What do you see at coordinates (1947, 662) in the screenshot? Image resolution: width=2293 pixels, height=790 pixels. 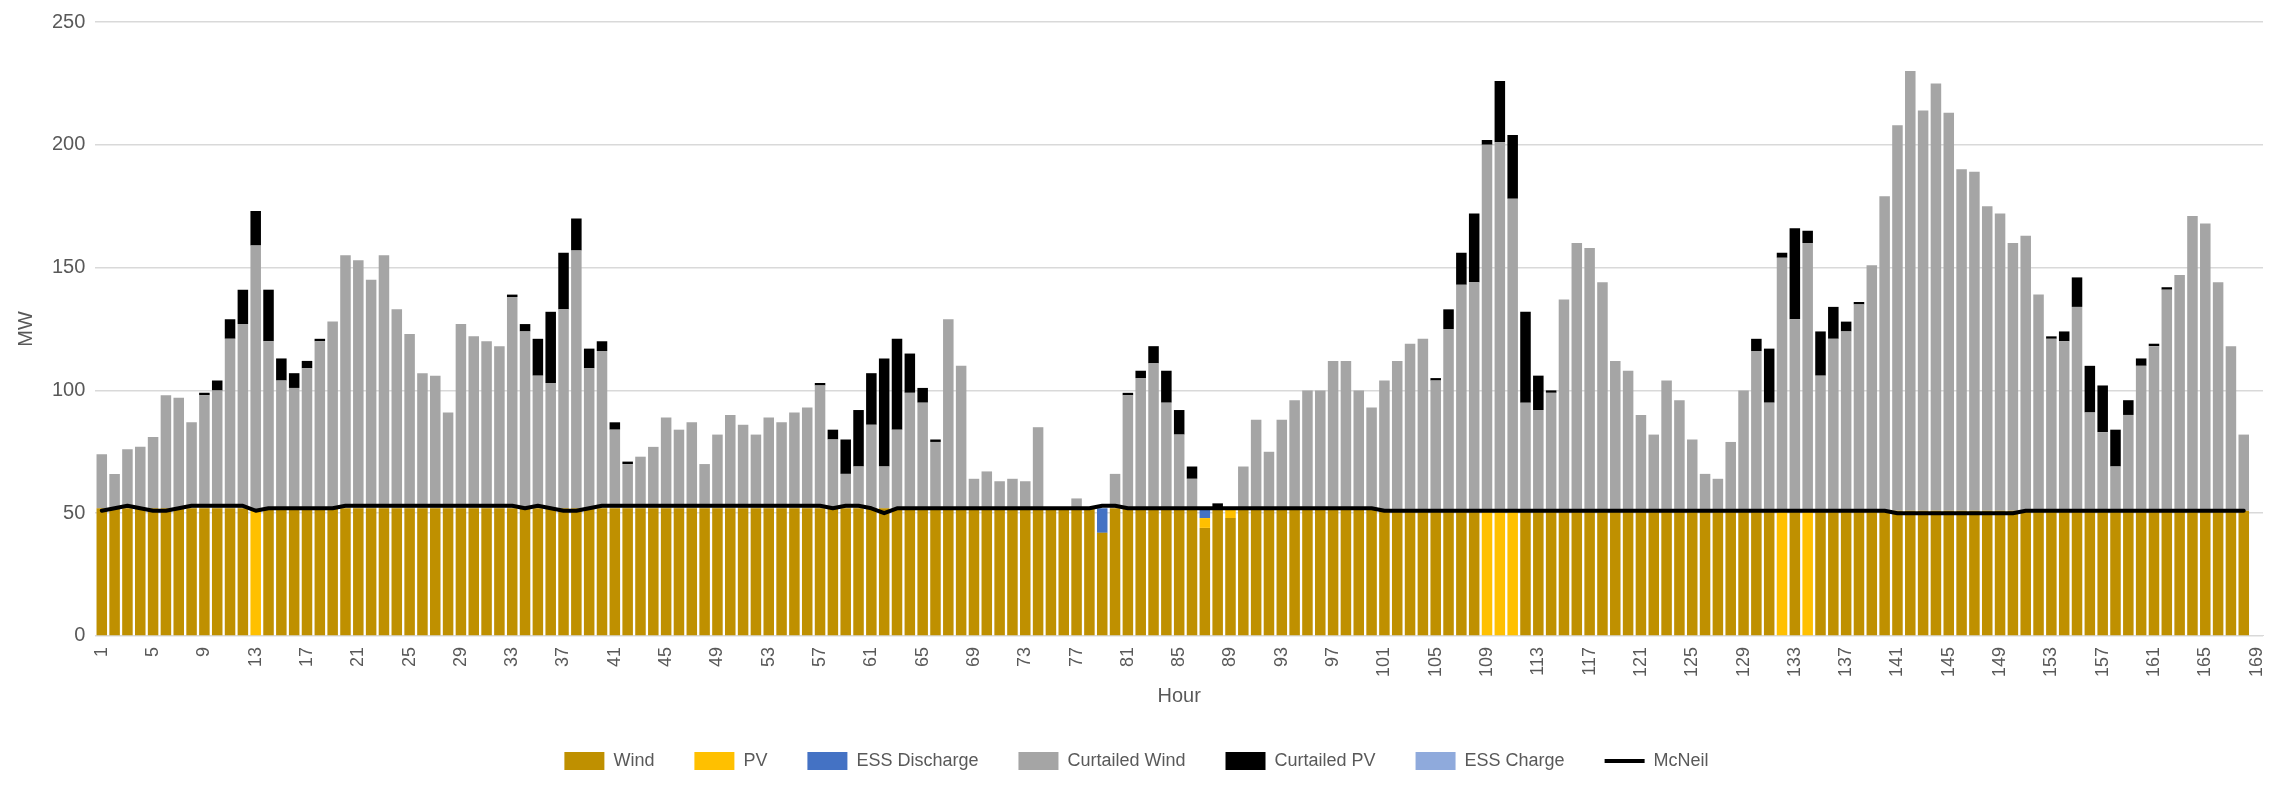 I see `x-tick-label: 145` at bounding box center [1947, 662].